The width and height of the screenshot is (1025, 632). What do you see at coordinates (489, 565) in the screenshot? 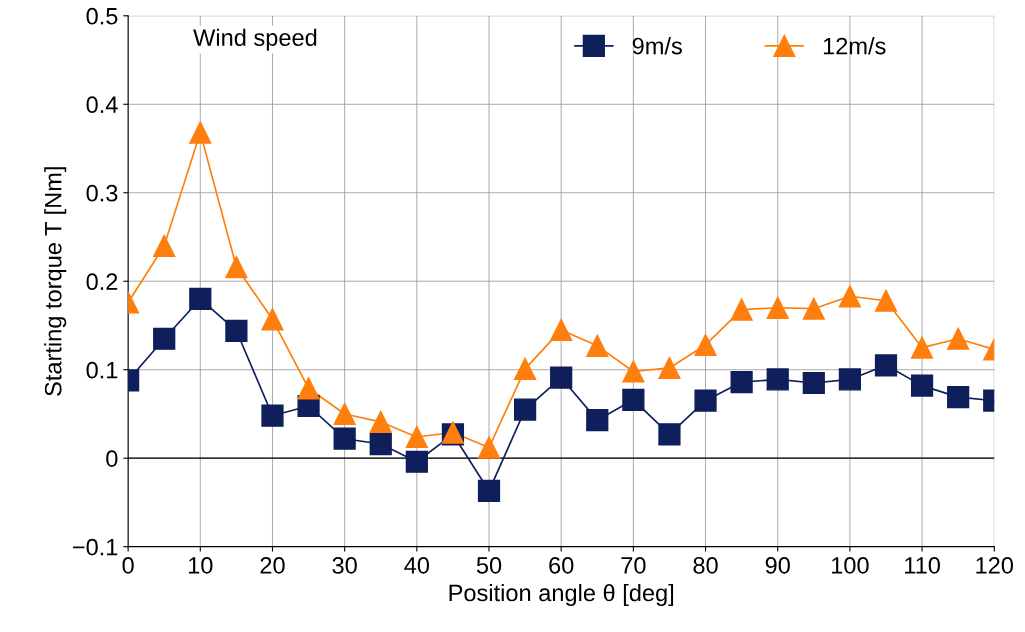
I see `x-tick-label: 50` at bounding box center [489, 565].